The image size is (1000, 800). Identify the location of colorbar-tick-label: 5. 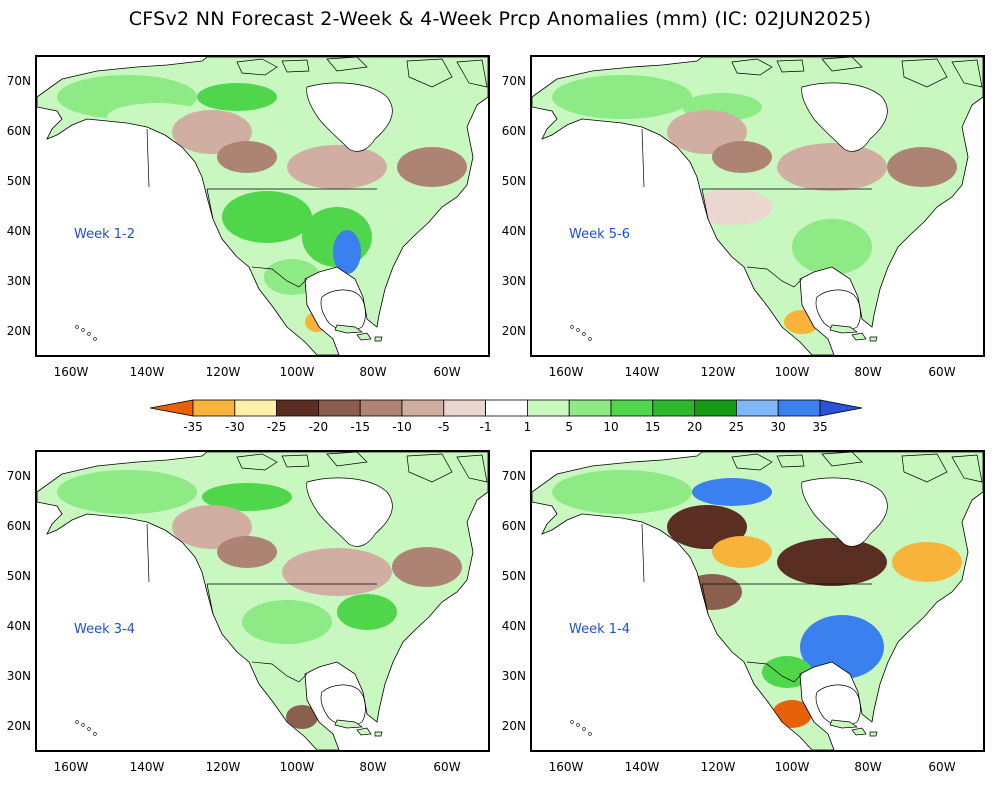
(569, 427).